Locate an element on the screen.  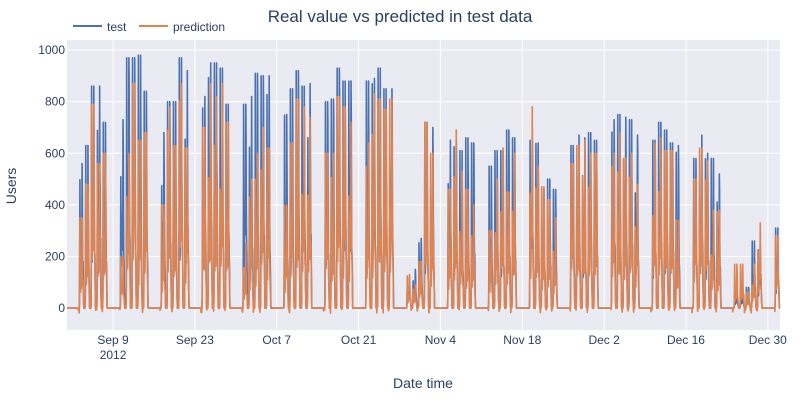
legend-item-prediction: prediction is located at coordinates (182, 27).